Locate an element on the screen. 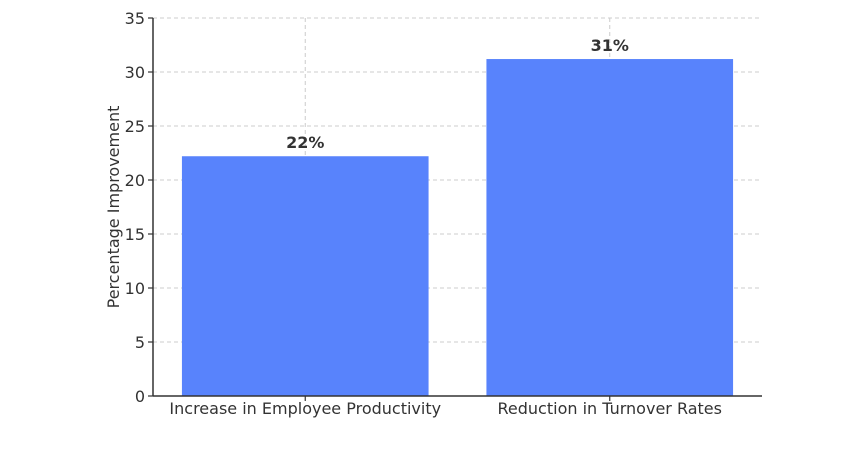 This screenshot has width=868, height=466. y-tick-label: 25 is located at coordinates (135, 126).